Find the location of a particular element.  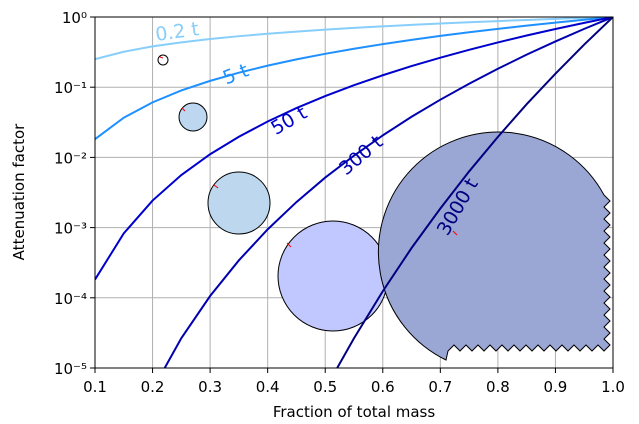

x-tick-label: 0.4 is located at coordinates (268, 387).